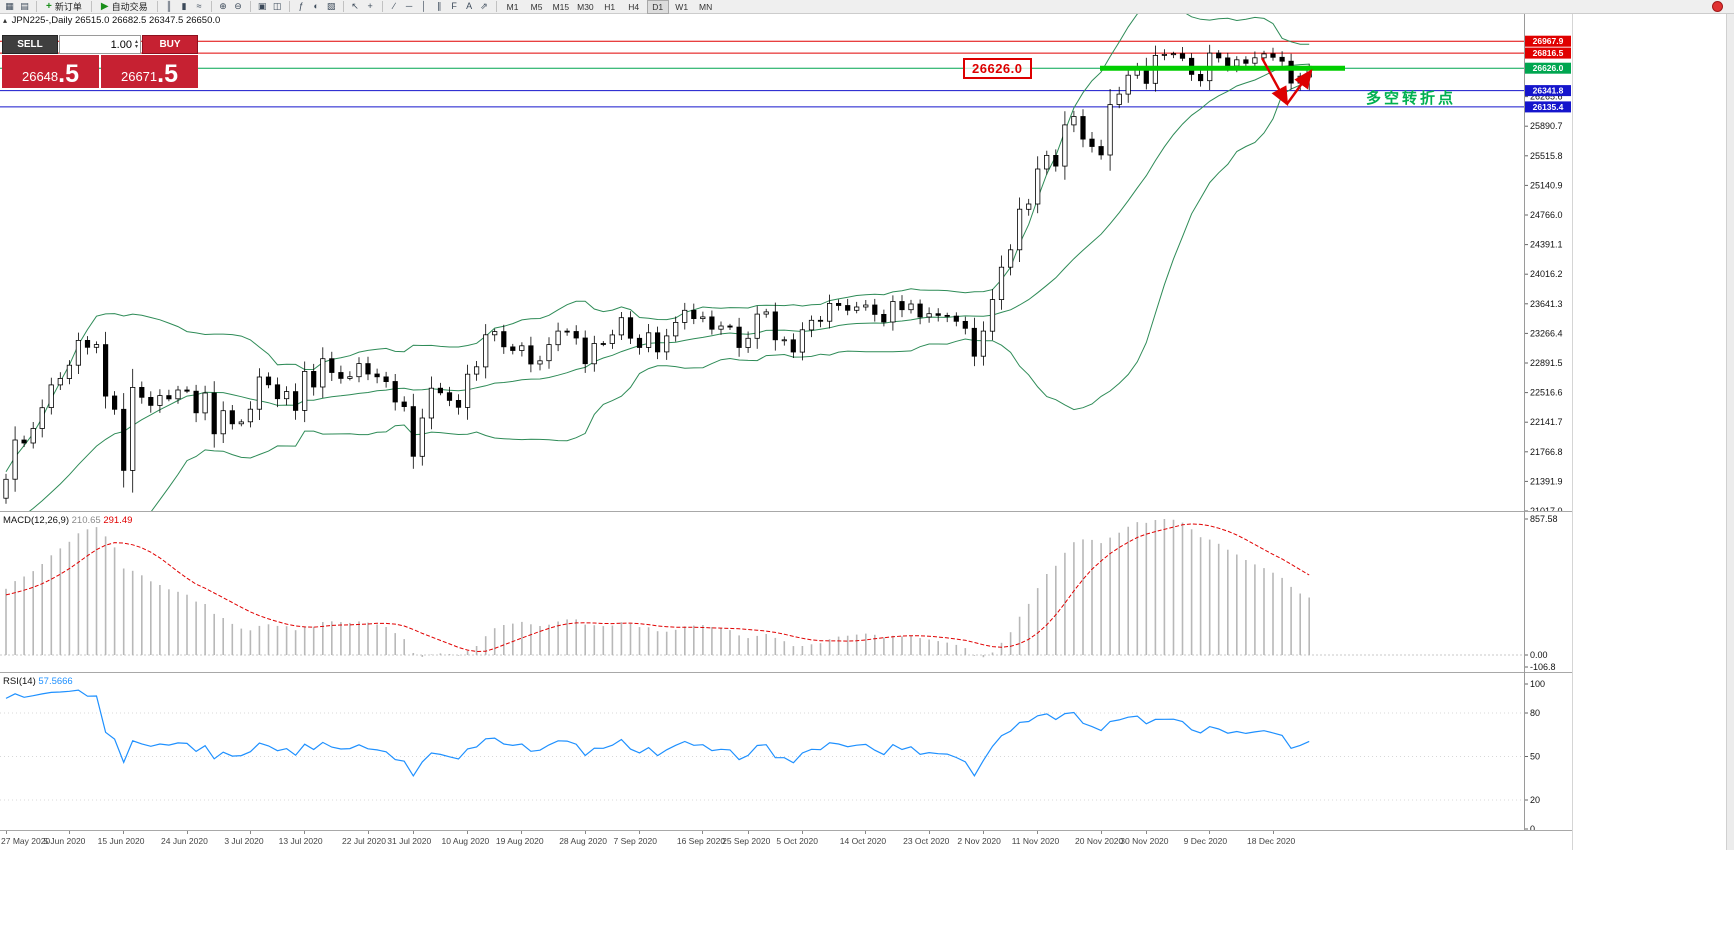  What do you see at coordinates (100, 44) in the screenshot?
I see `volume-field: 1.00 ▴ ▾` at bounding box center [100, 44].